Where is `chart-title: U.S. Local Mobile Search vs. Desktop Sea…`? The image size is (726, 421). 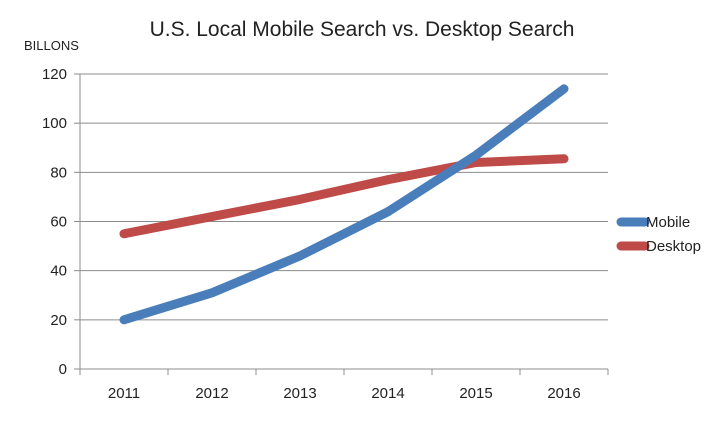 chart-title: U.S. Local Mobile Search vs. Desktop Sea… is located at coordinates (362, 29).